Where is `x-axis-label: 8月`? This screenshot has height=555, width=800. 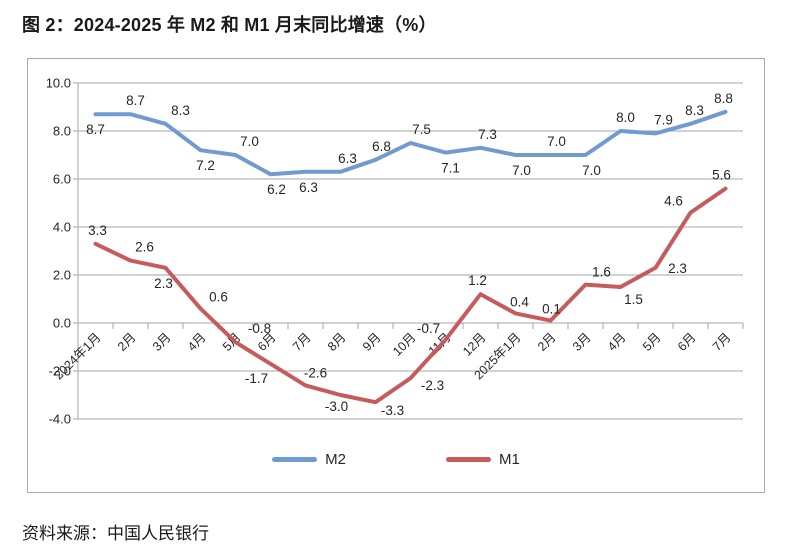
x-axis-label: 8月 is located at coordinates (337, 342).